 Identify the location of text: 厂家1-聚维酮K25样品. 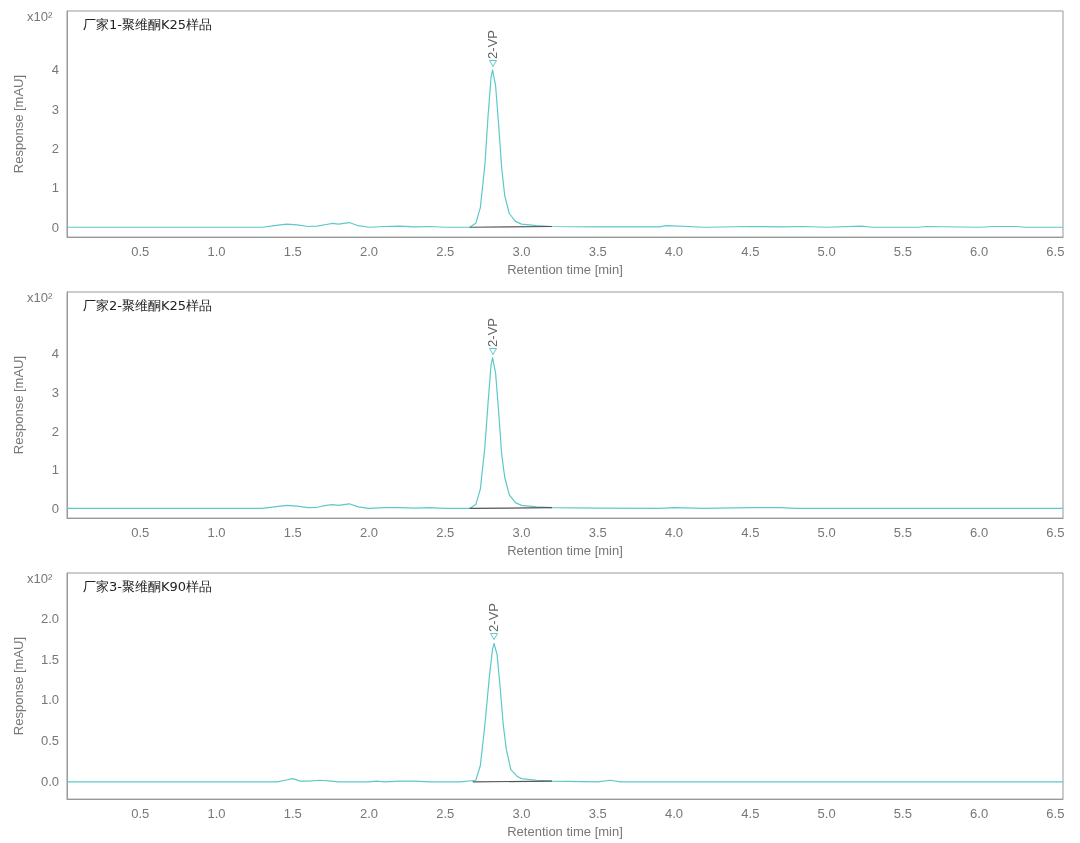
(148, 24).